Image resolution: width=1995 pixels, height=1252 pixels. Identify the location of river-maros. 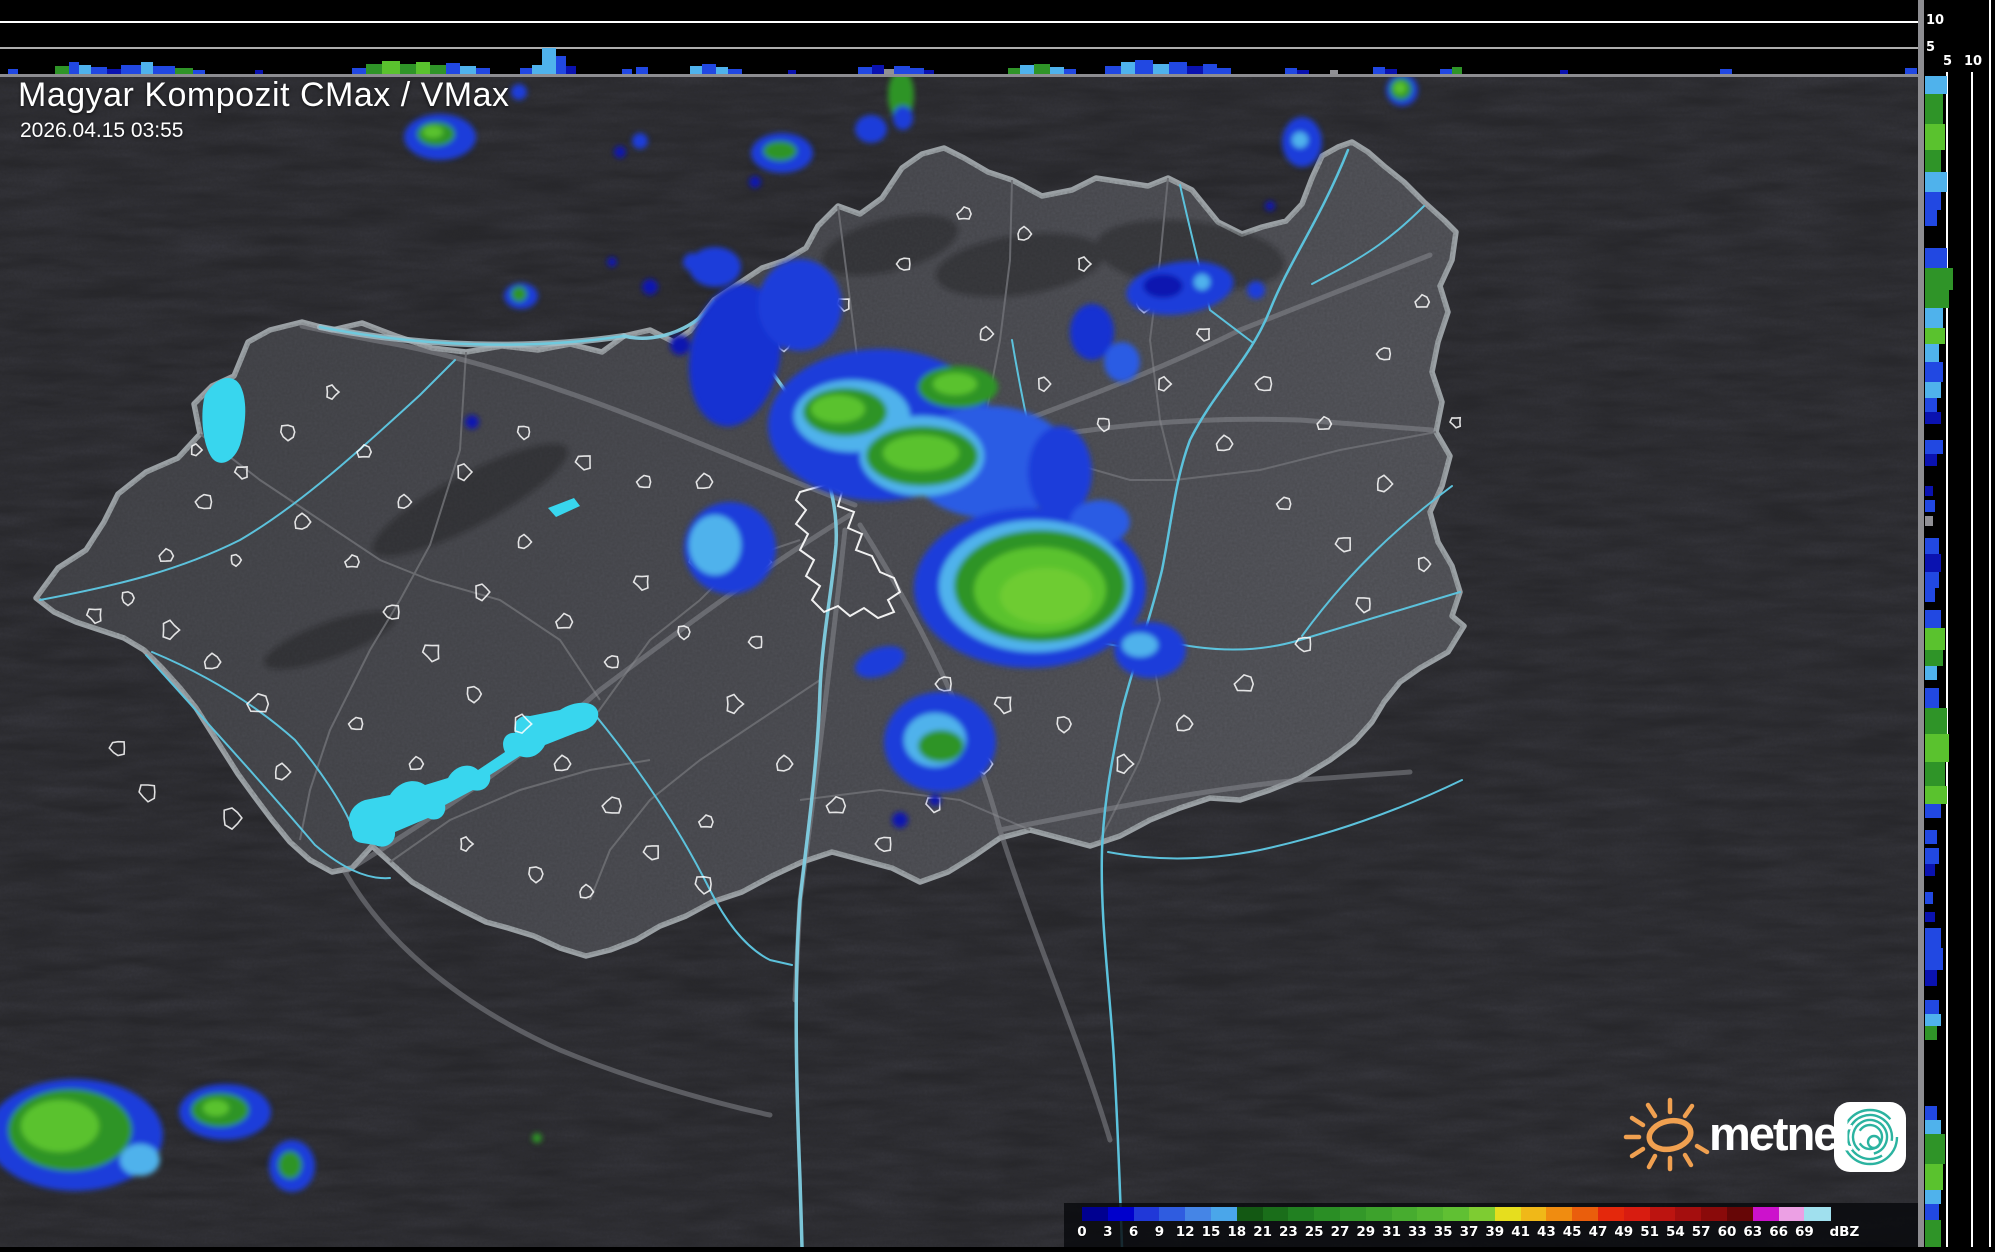
(1285, 819).